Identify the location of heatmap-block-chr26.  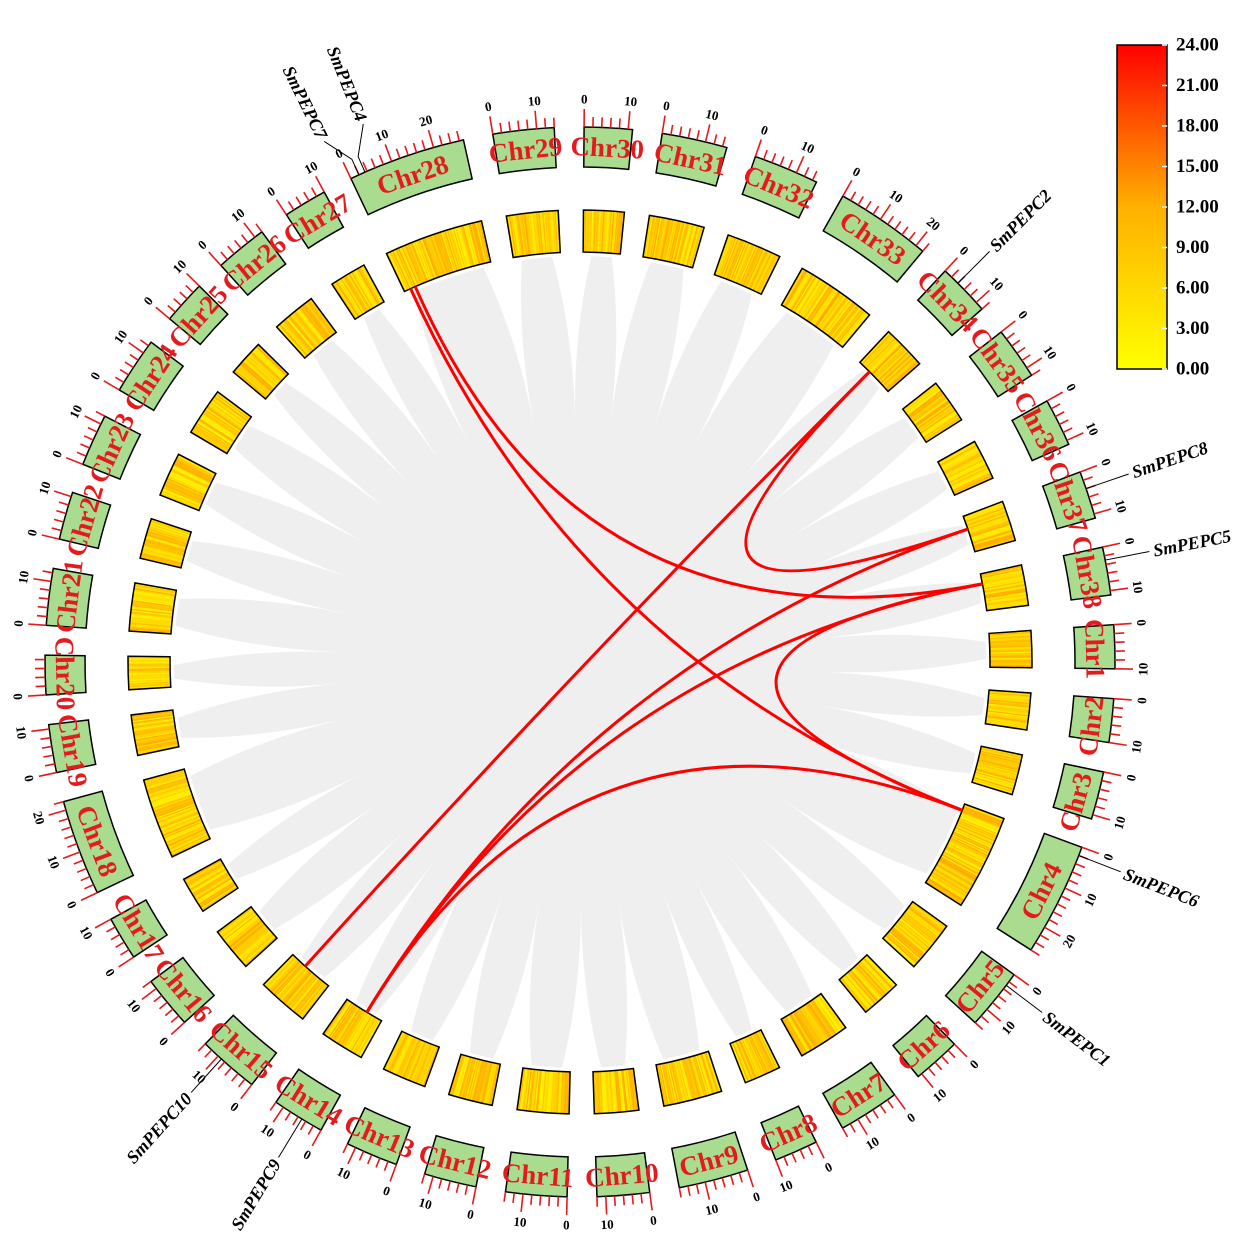
(306, 328).